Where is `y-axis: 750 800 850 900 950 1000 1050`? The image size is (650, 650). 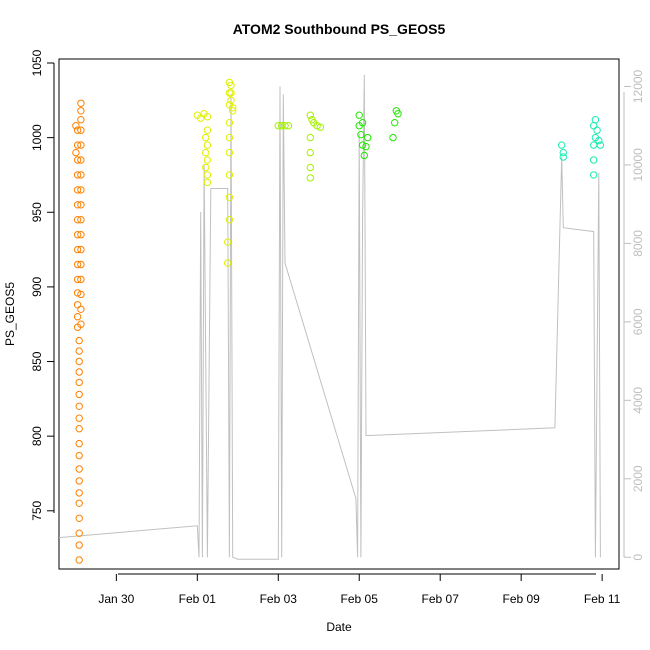
y-axis: 750 800 850 900 950 1000 1050 is located at coordinates (42, 285).